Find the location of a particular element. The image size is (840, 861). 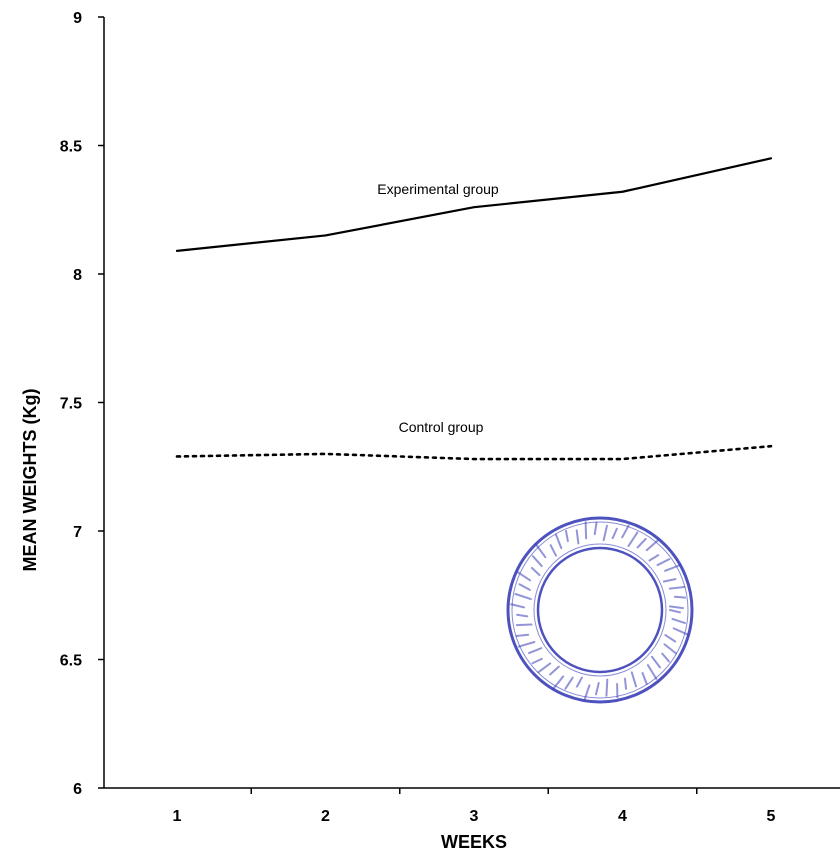

y-axis-title: MEAN WEIGHTS (Kg) is located at coordinates (30, 480).